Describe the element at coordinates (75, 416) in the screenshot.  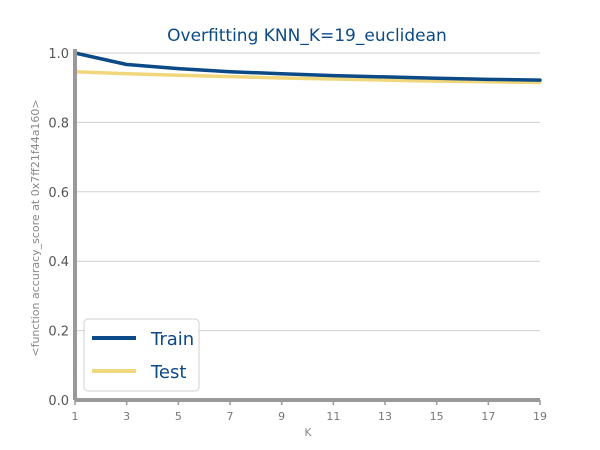
I see `x-tick-label: 1` at that location.